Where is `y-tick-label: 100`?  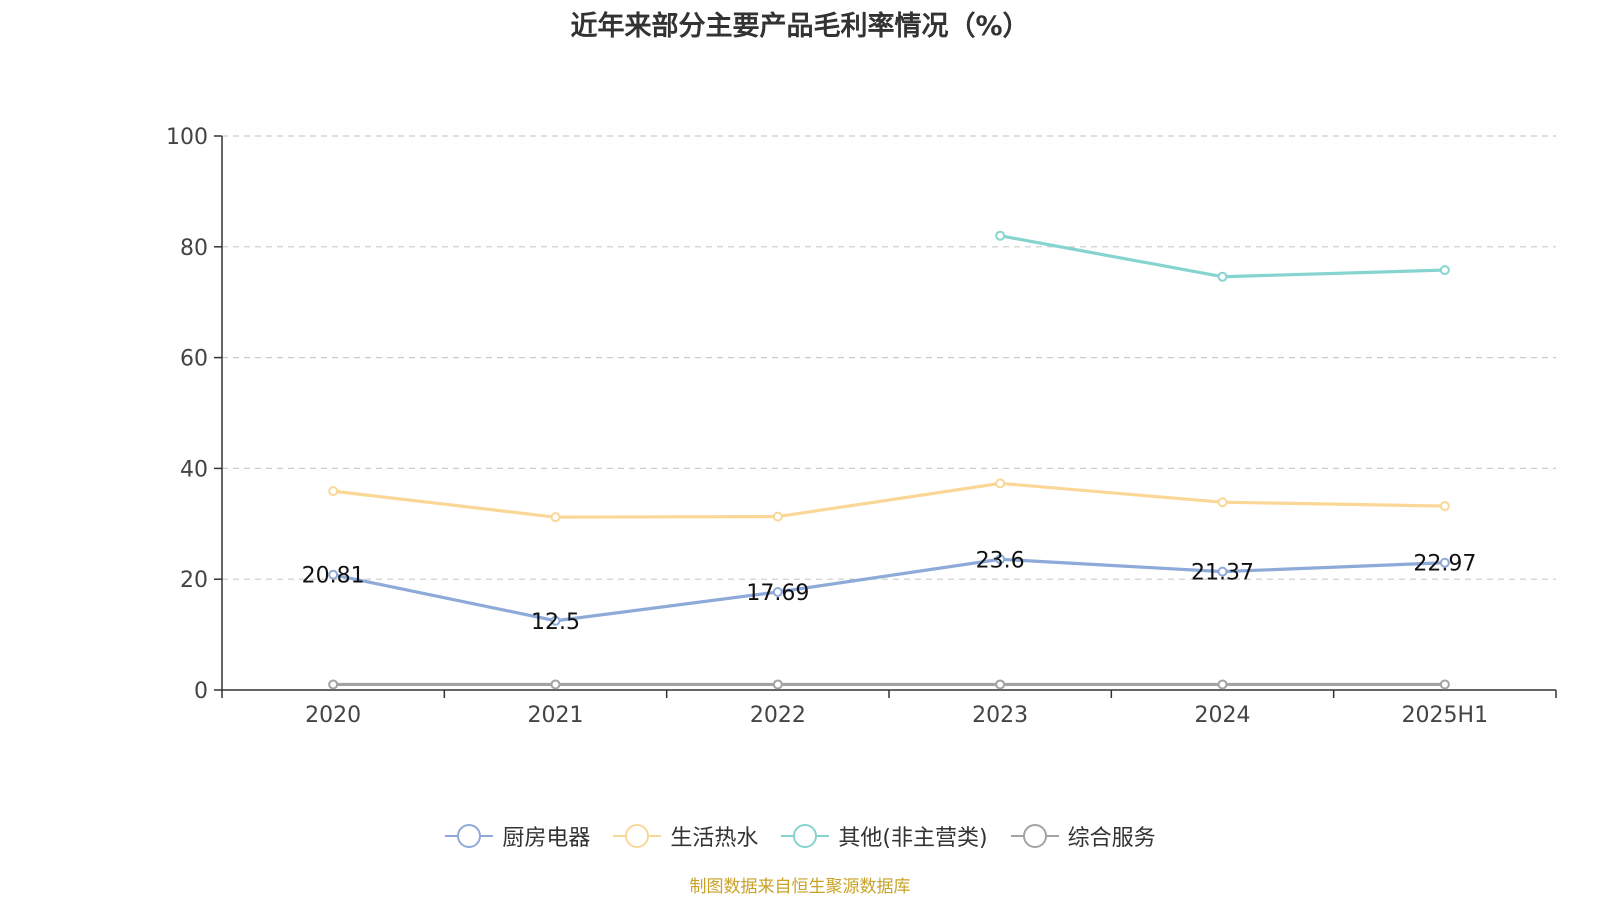 y-tick-label: 100 is located at coordinates (187, 137).